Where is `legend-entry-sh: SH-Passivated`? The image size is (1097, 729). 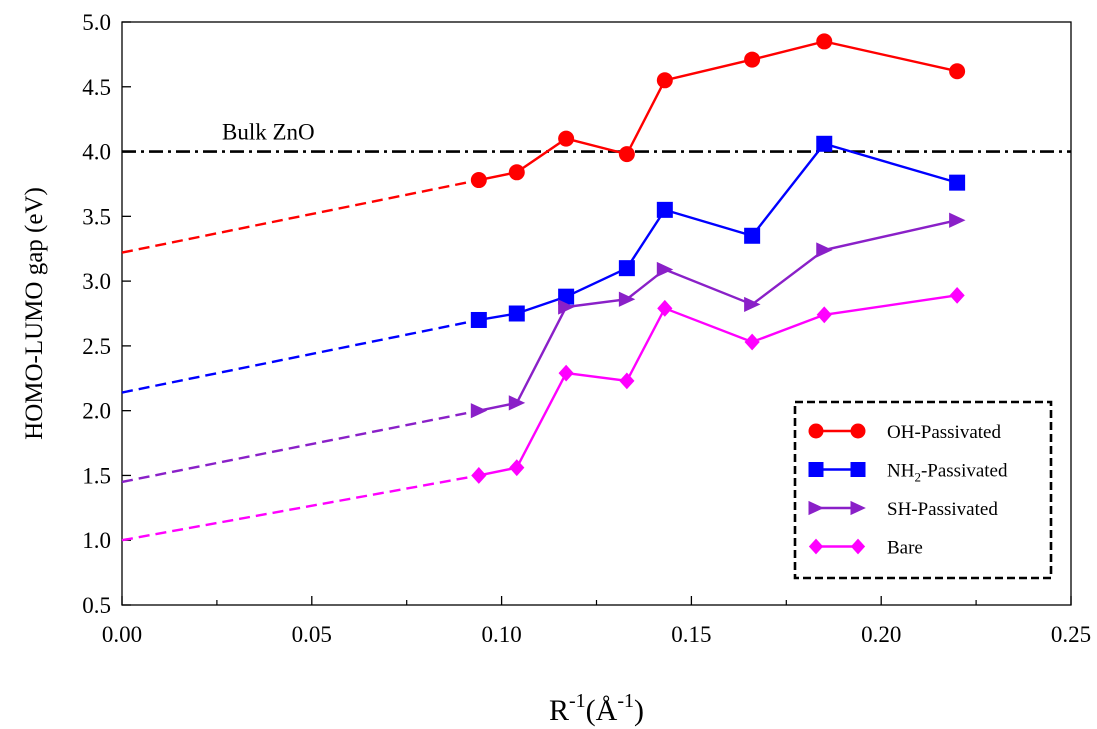
legend-entry-sh: SH-Passivated is located at coordinates (903, 509).